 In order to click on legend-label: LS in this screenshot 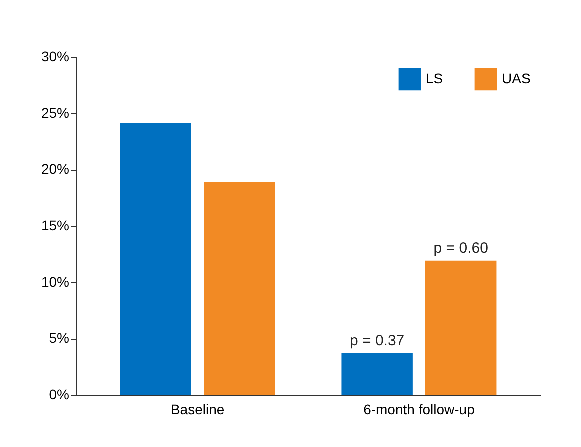, I will do `click(435, 78)`.